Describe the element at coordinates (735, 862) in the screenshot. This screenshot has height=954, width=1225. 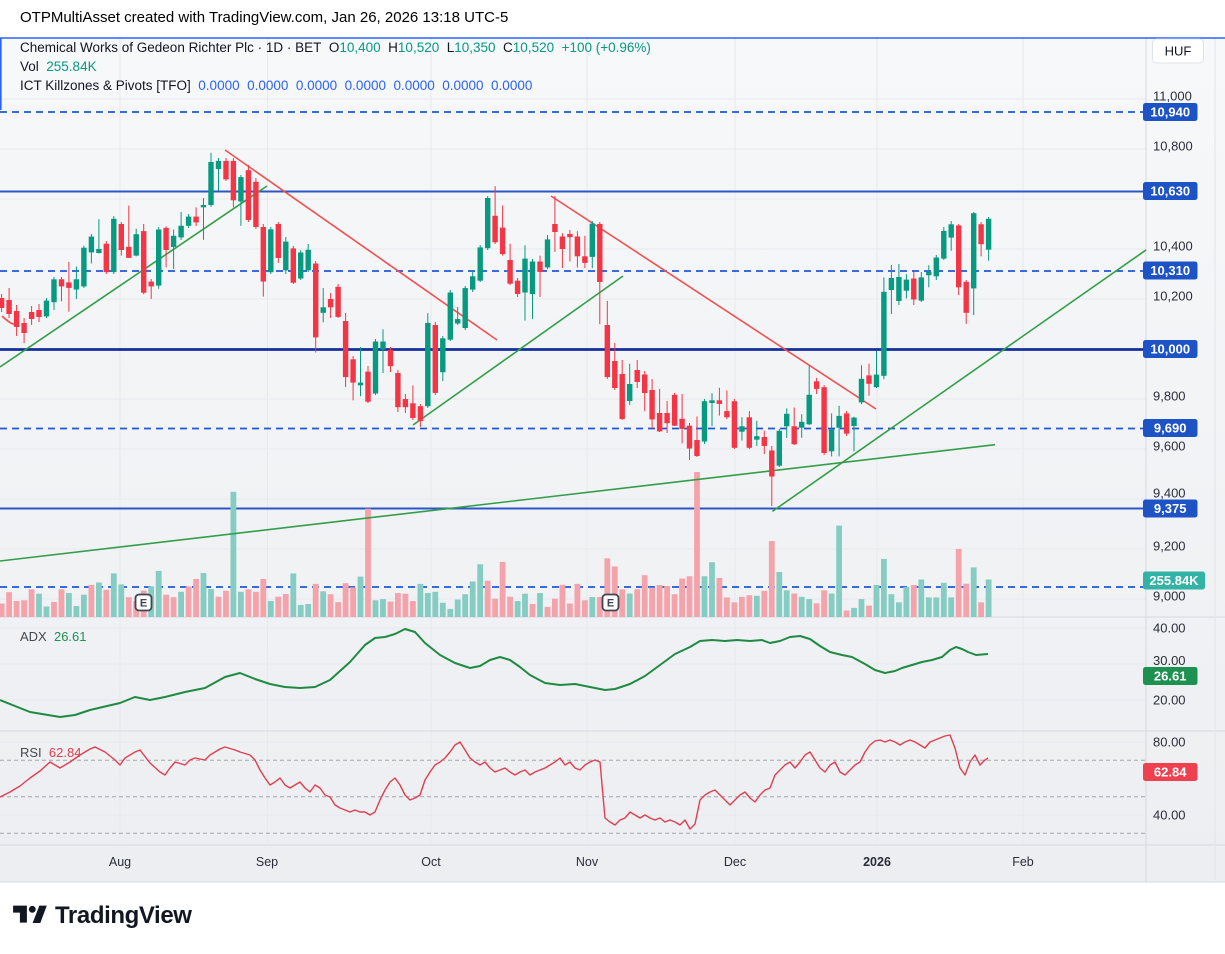
I see `svg-text: Dec` at that location.